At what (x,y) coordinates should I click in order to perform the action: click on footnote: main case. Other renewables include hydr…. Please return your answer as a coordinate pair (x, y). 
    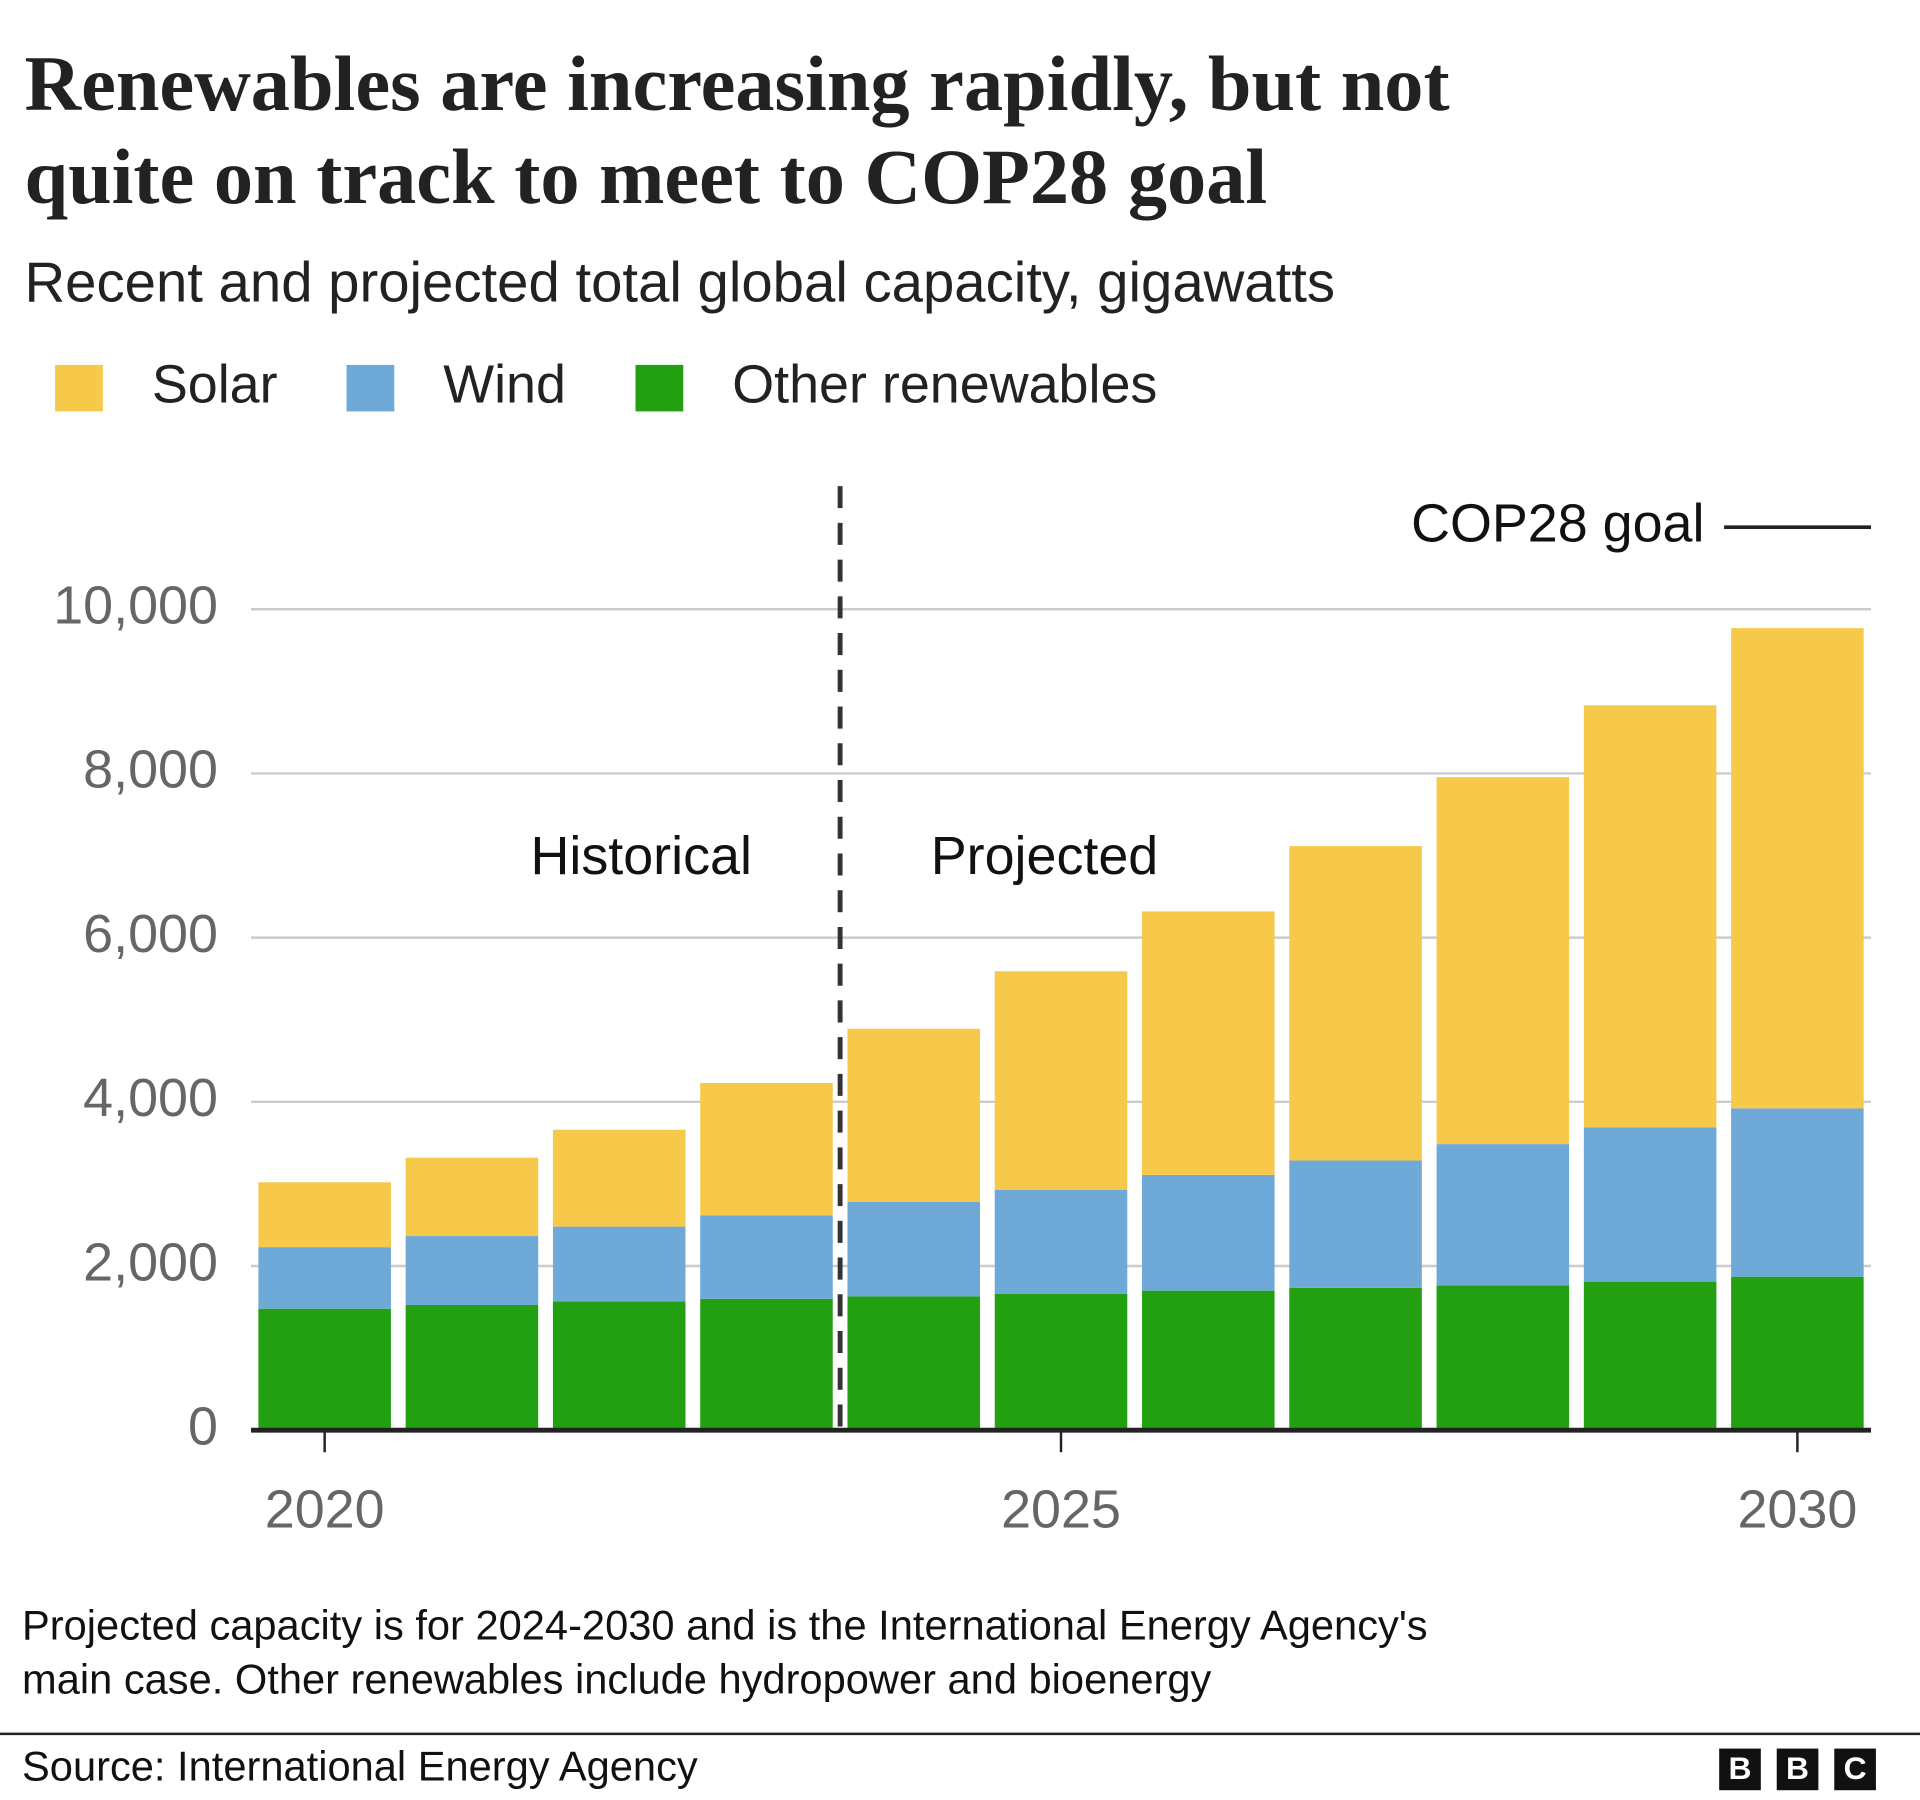
    Looking at the image, I should click on (617, 1678).